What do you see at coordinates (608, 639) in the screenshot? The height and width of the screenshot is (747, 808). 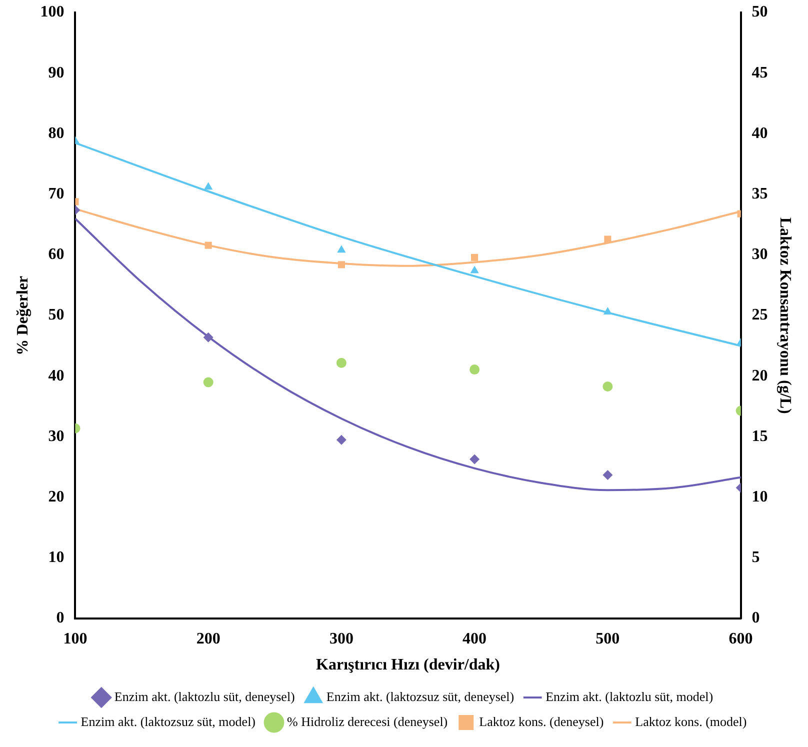 I see `x-tick-label: 500` at bounding box center [608, 639].